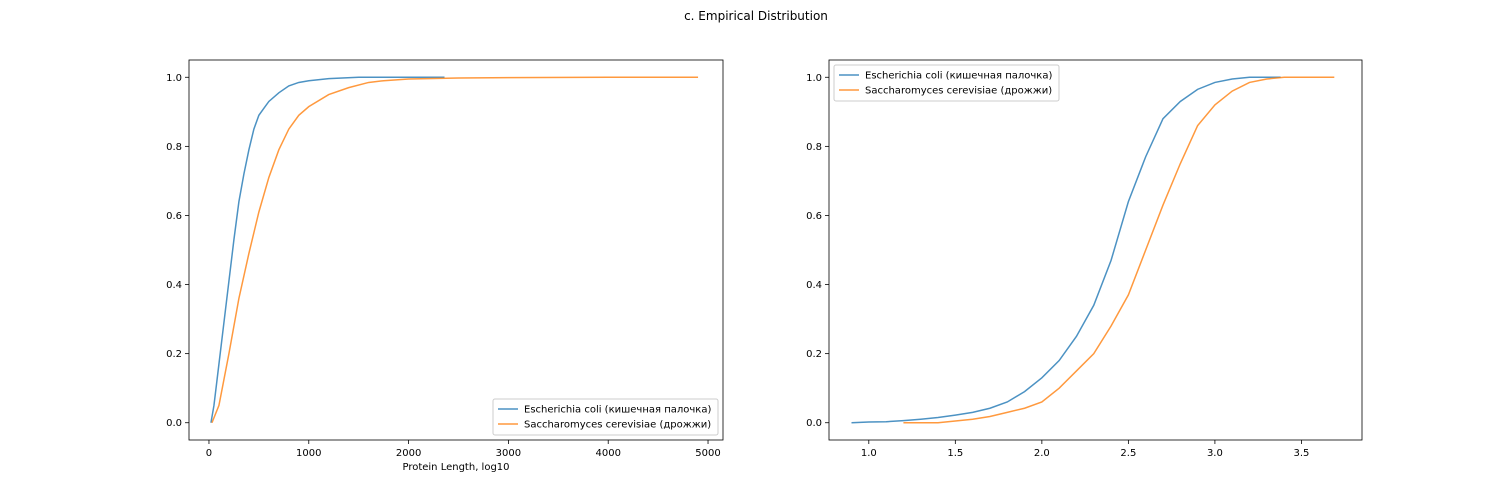  I want to click on x-tick-label: 1.0, so click(869, 453).